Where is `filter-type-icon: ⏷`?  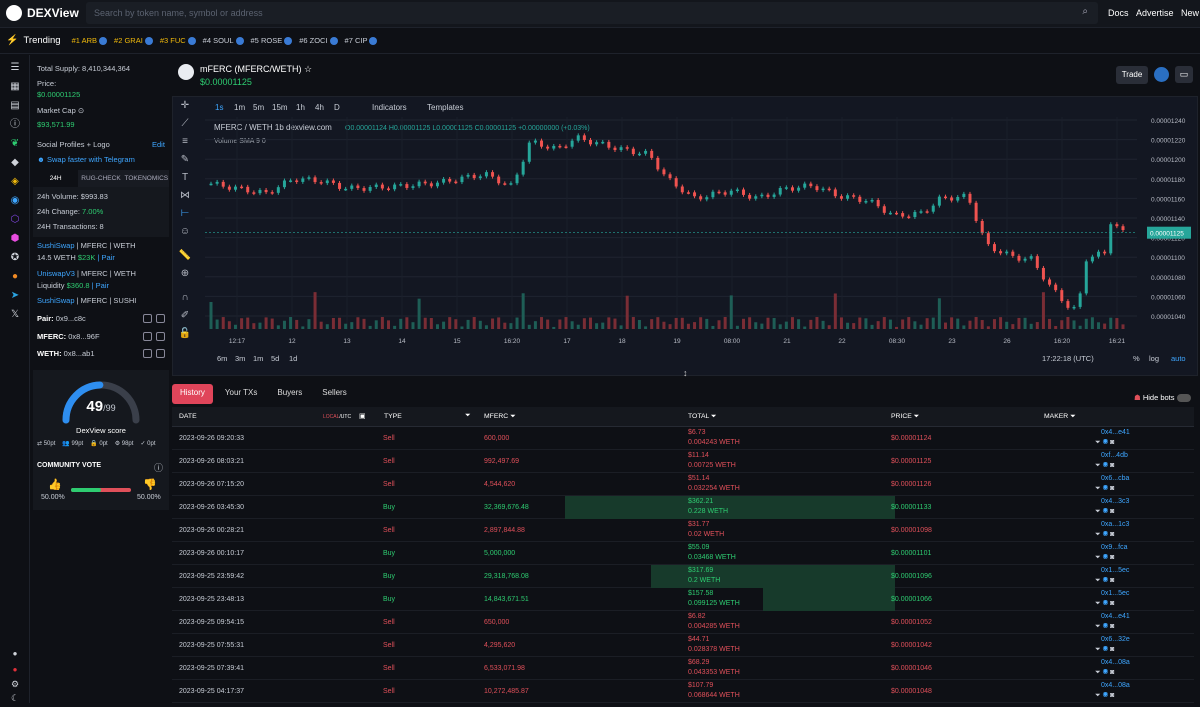 filter-type-icon: ⏷ is located at coordinates (468, 415).